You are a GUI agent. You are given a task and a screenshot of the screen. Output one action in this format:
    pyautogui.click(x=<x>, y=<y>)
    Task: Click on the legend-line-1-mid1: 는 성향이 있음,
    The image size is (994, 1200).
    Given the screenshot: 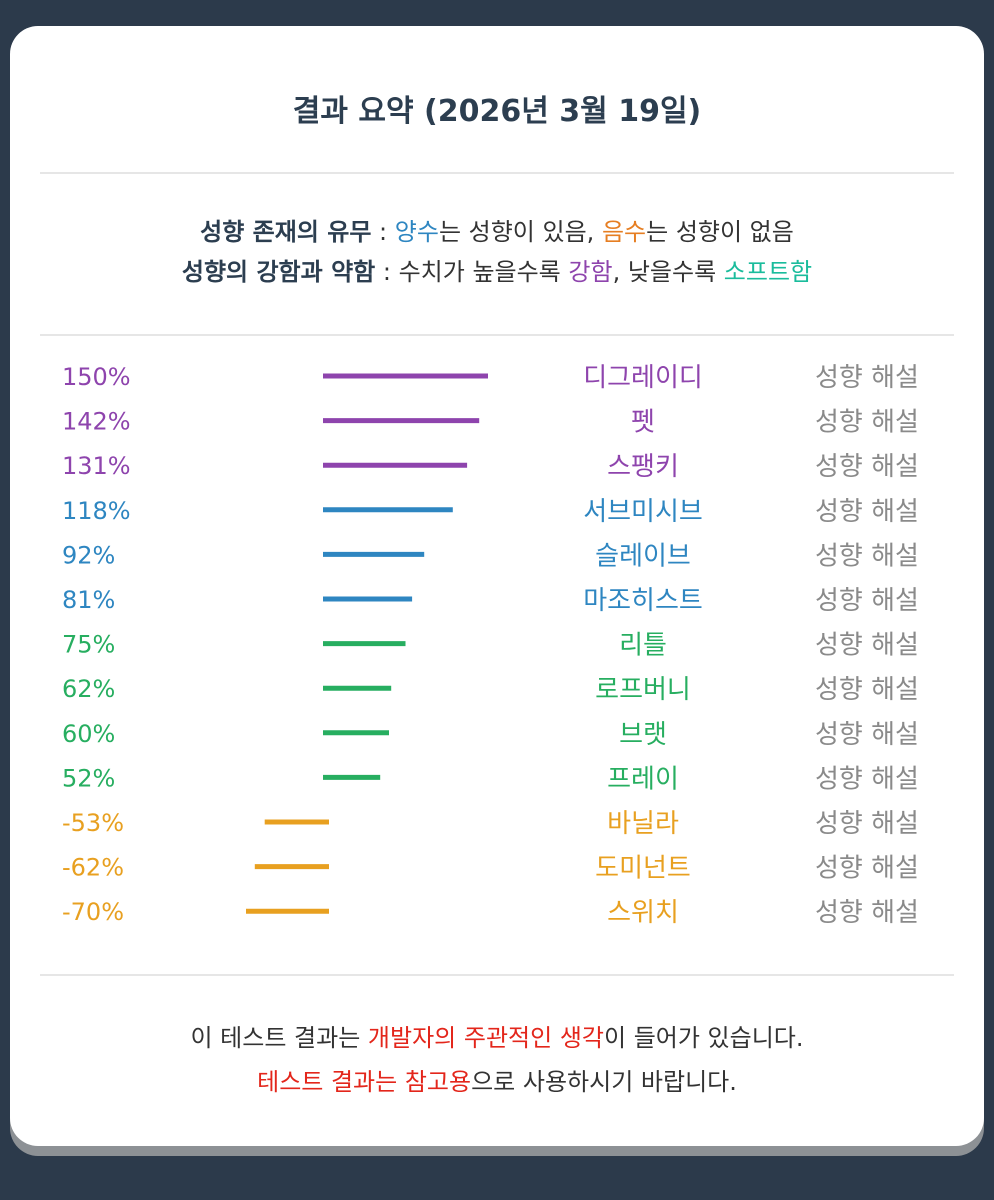 What is the action you would take?
    pyautogui.click(x=520, y=232)
    